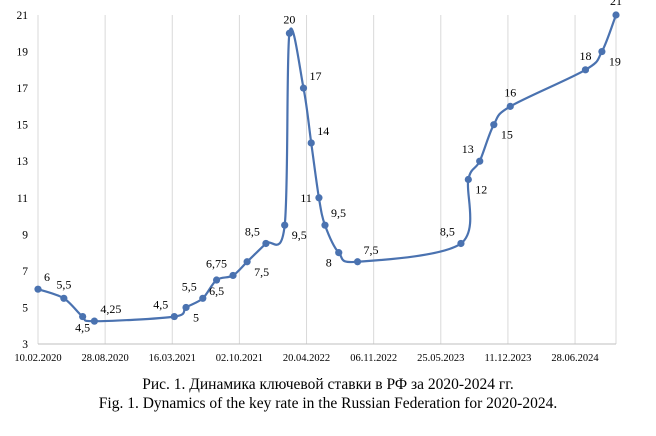 This screenshot has width=656, height=436. Describe the element at coordinates (172, 358) in the screenshot. I see `x-tick-label: 16.03.2021` at that location.